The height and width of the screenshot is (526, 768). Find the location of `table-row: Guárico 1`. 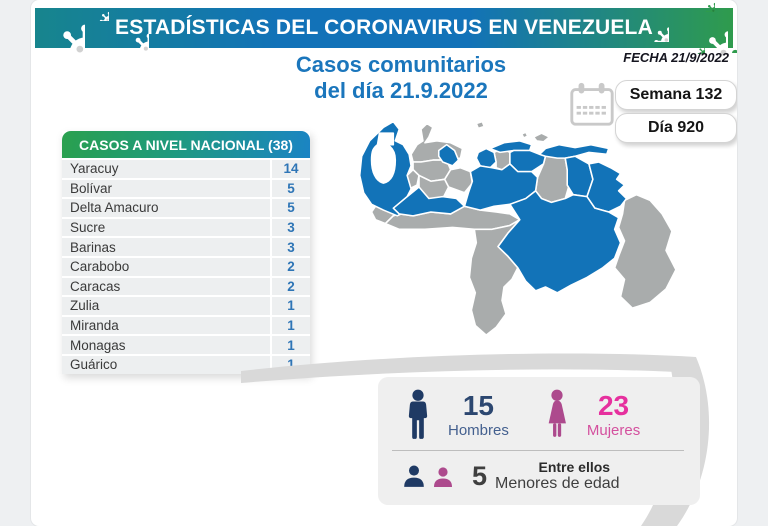

table-row: Guárico 1 is located at coordinates (186, 364).